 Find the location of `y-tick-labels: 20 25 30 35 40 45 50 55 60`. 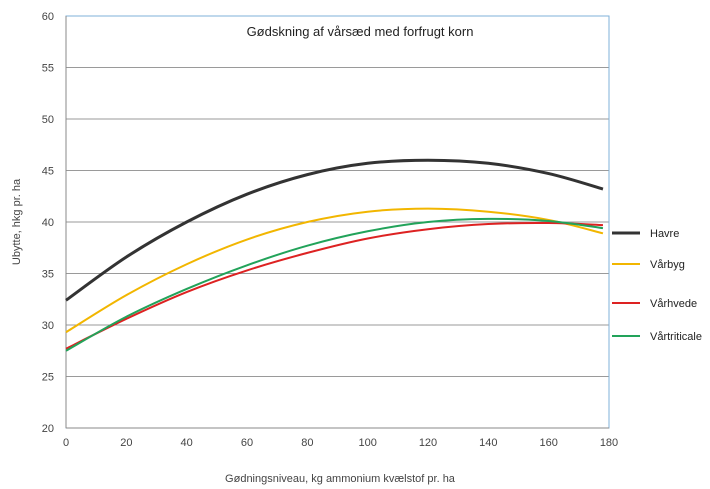

y-tick-labels: 20 25 30 35 40 45 50 55 60 is located at coordinates (48, 223).